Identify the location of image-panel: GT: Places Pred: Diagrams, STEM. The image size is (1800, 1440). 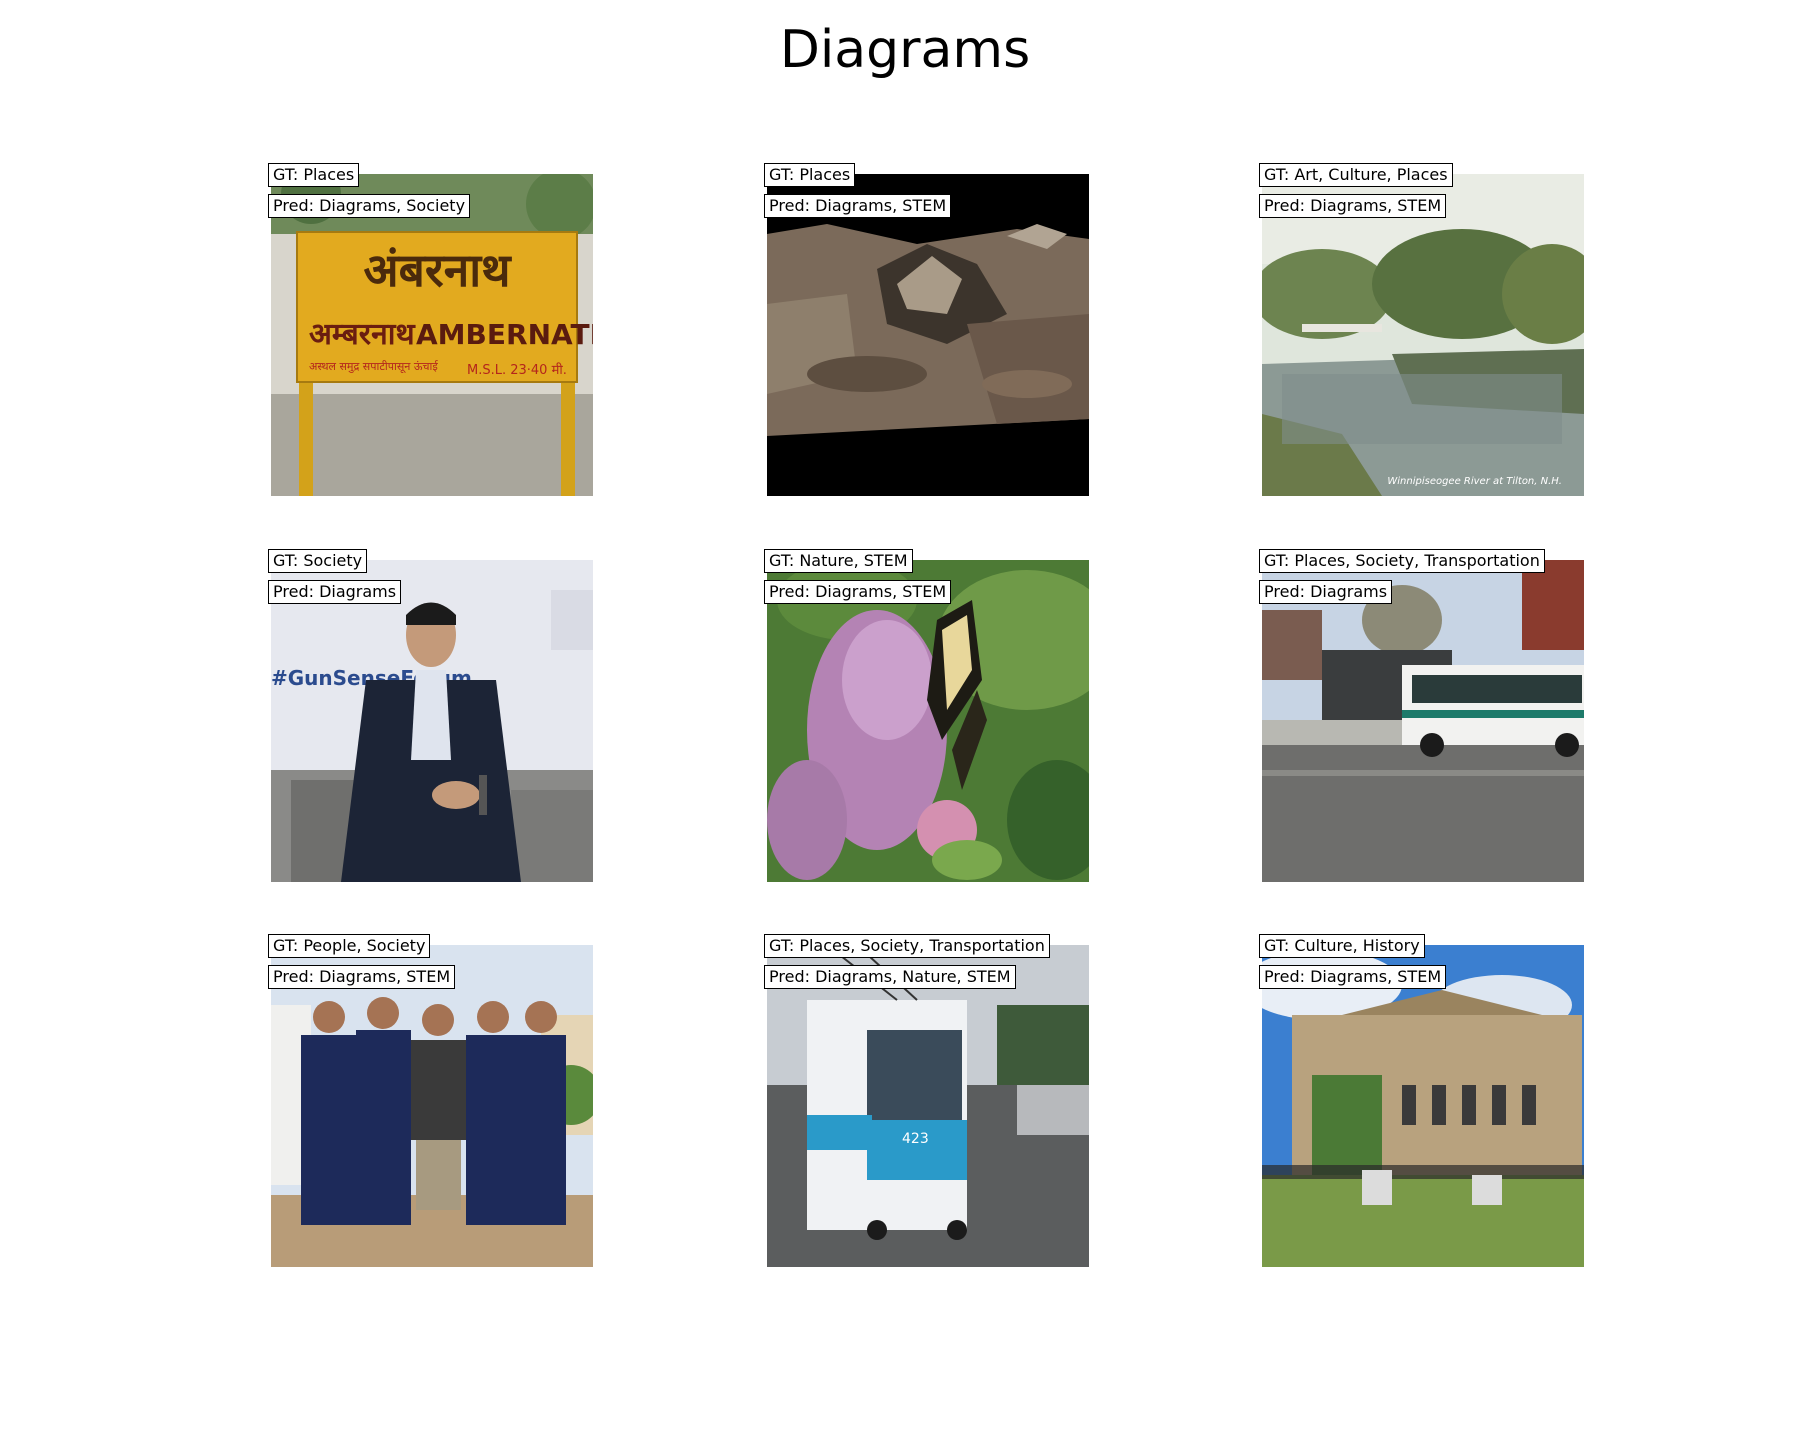
(926, 329).